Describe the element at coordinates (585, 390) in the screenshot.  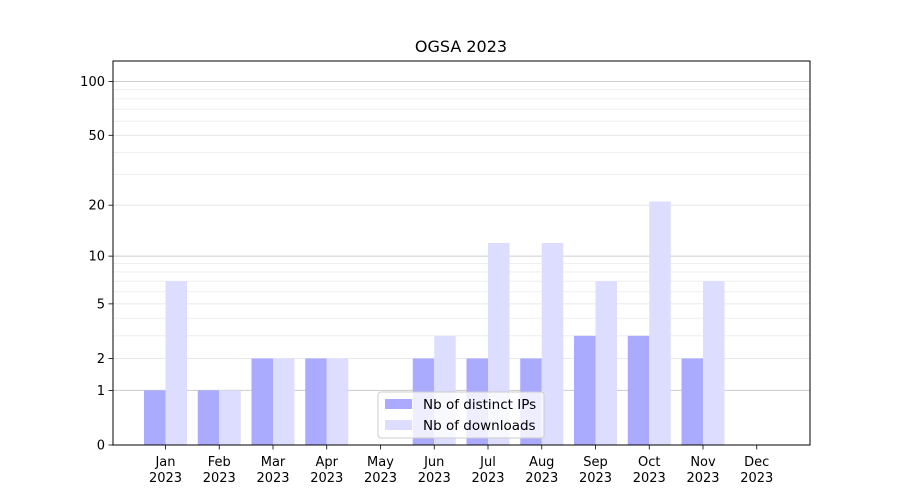
I see `bar-nb-of-distinct-ips-sep` at that location.